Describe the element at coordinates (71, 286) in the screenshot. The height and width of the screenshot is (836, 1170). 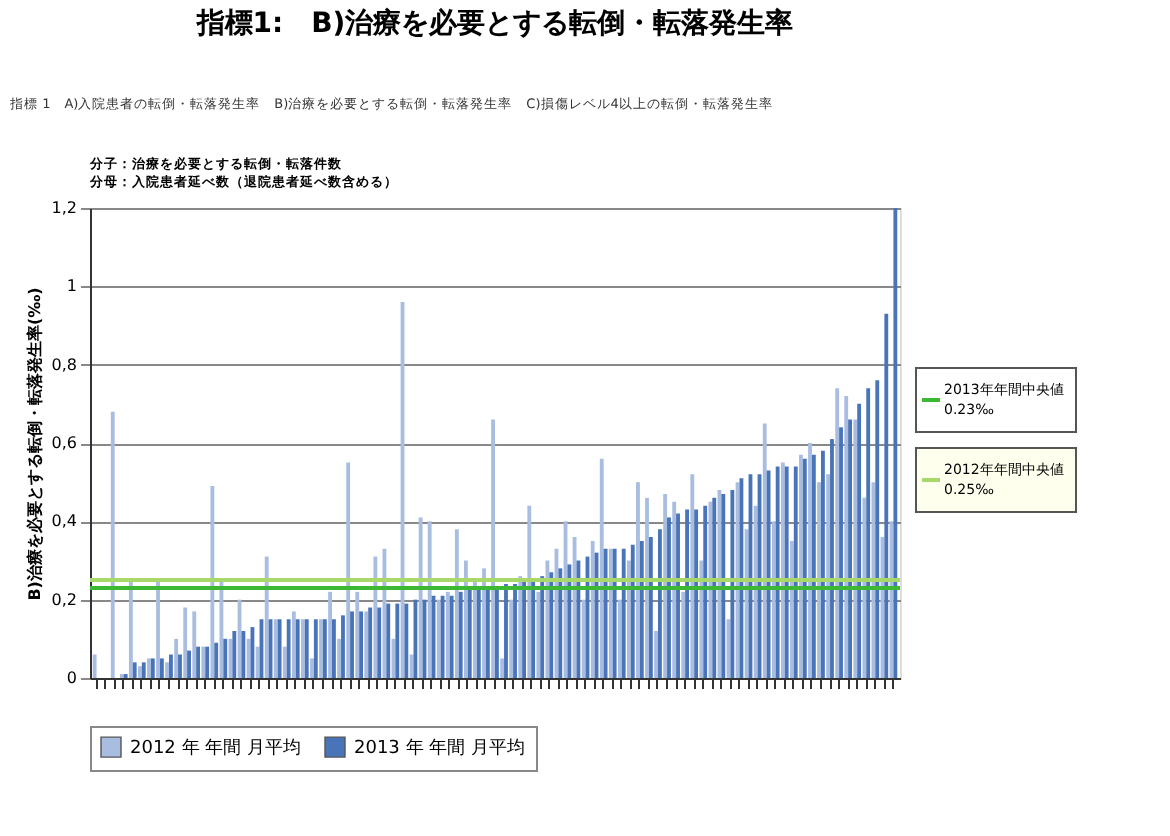
I see `y-tick-label: 1` at that location.